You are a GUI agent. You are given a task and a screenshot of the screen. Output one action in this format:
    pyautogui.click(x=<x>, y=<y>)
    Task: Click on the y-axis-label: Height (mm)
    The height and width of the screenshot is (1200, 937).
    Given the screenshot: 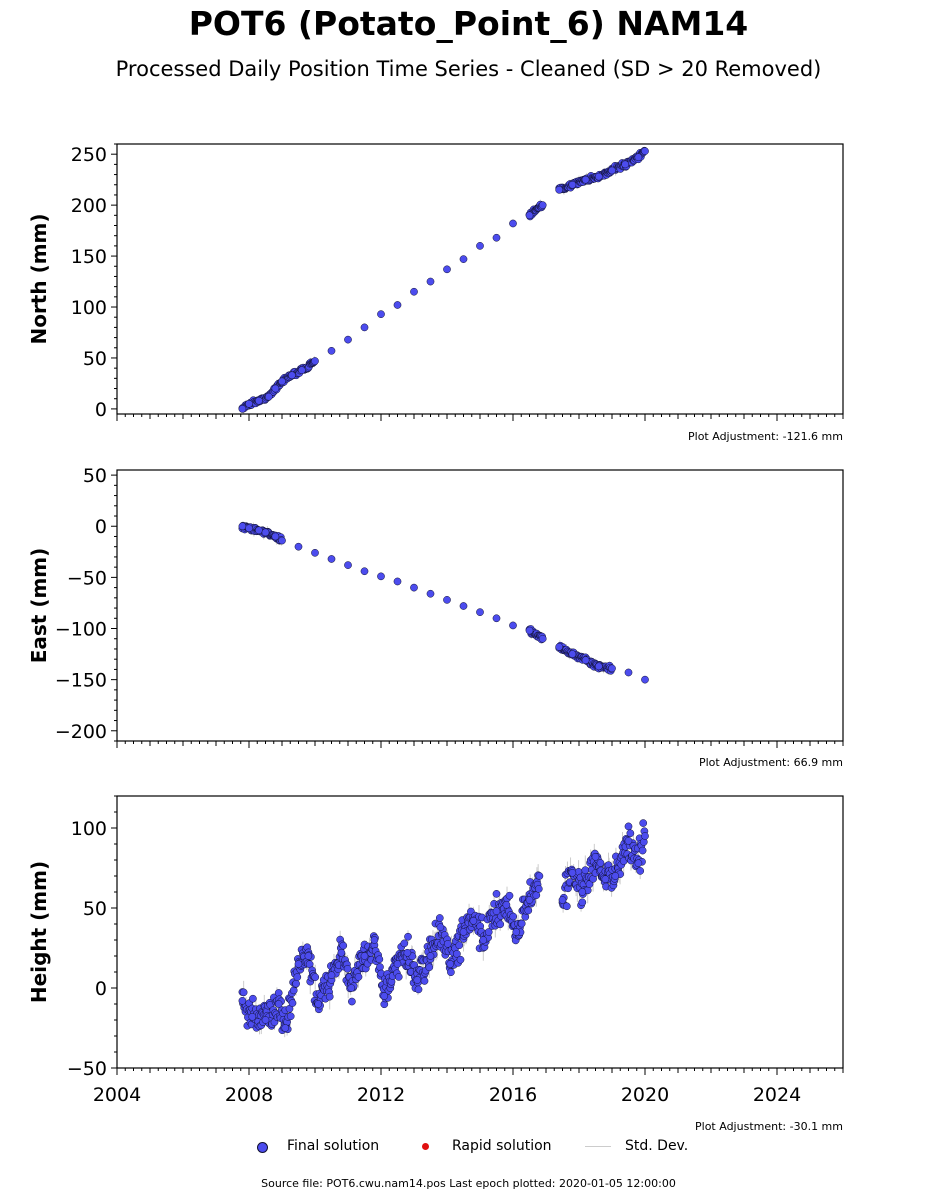 What is the action you would take?
    pyautogui.click(x=39, y=932)
    